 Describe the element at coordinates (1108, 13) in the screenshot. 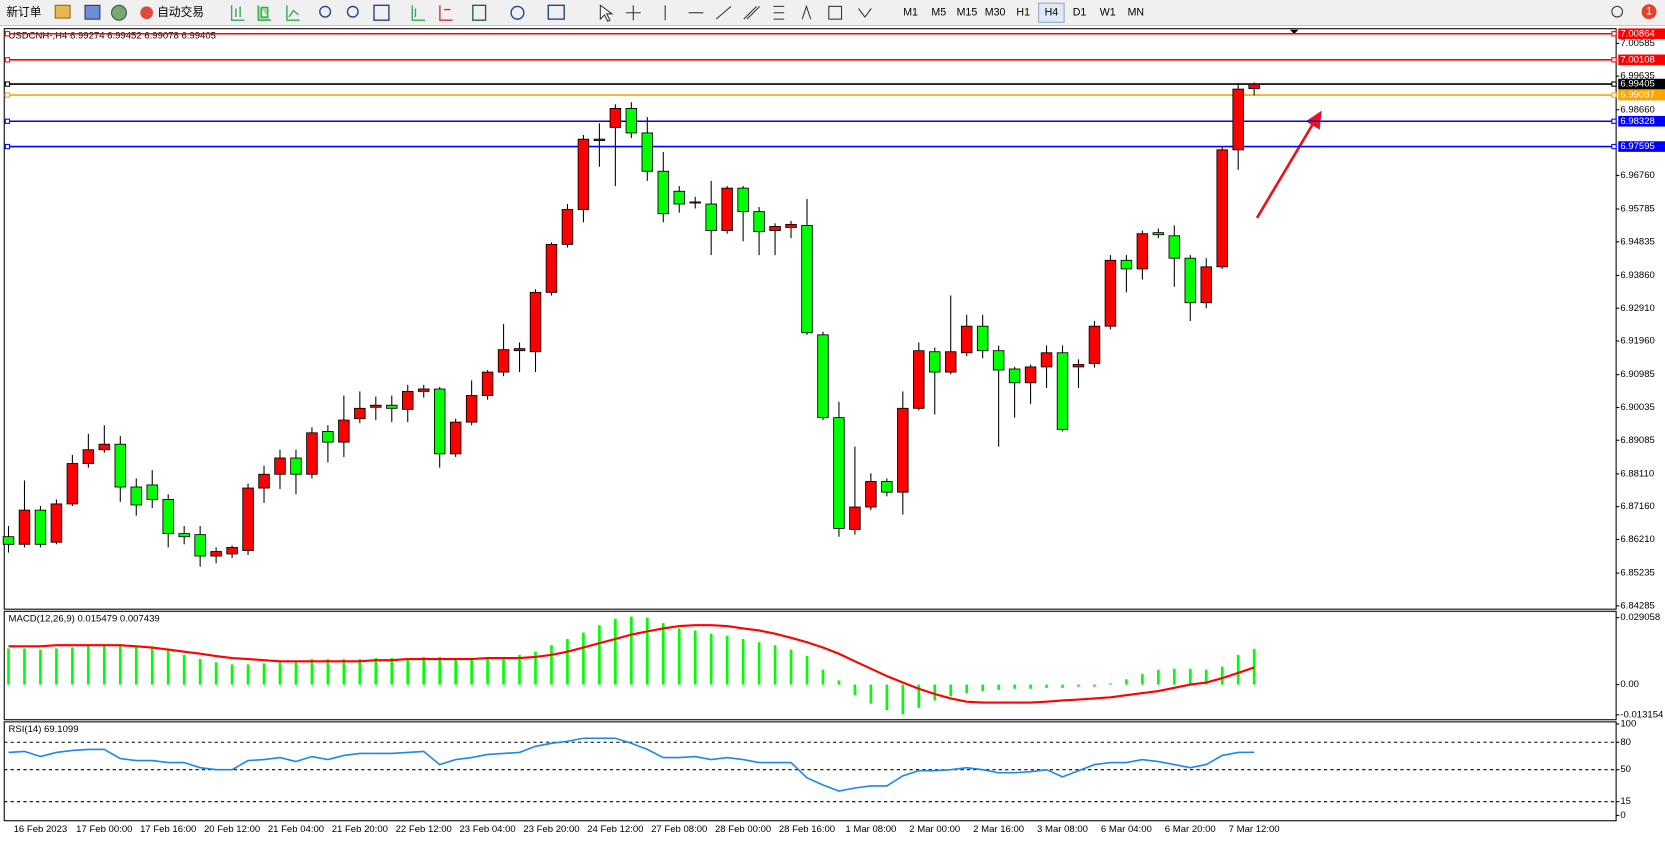

I see `timeframe-button: W1` at that location.